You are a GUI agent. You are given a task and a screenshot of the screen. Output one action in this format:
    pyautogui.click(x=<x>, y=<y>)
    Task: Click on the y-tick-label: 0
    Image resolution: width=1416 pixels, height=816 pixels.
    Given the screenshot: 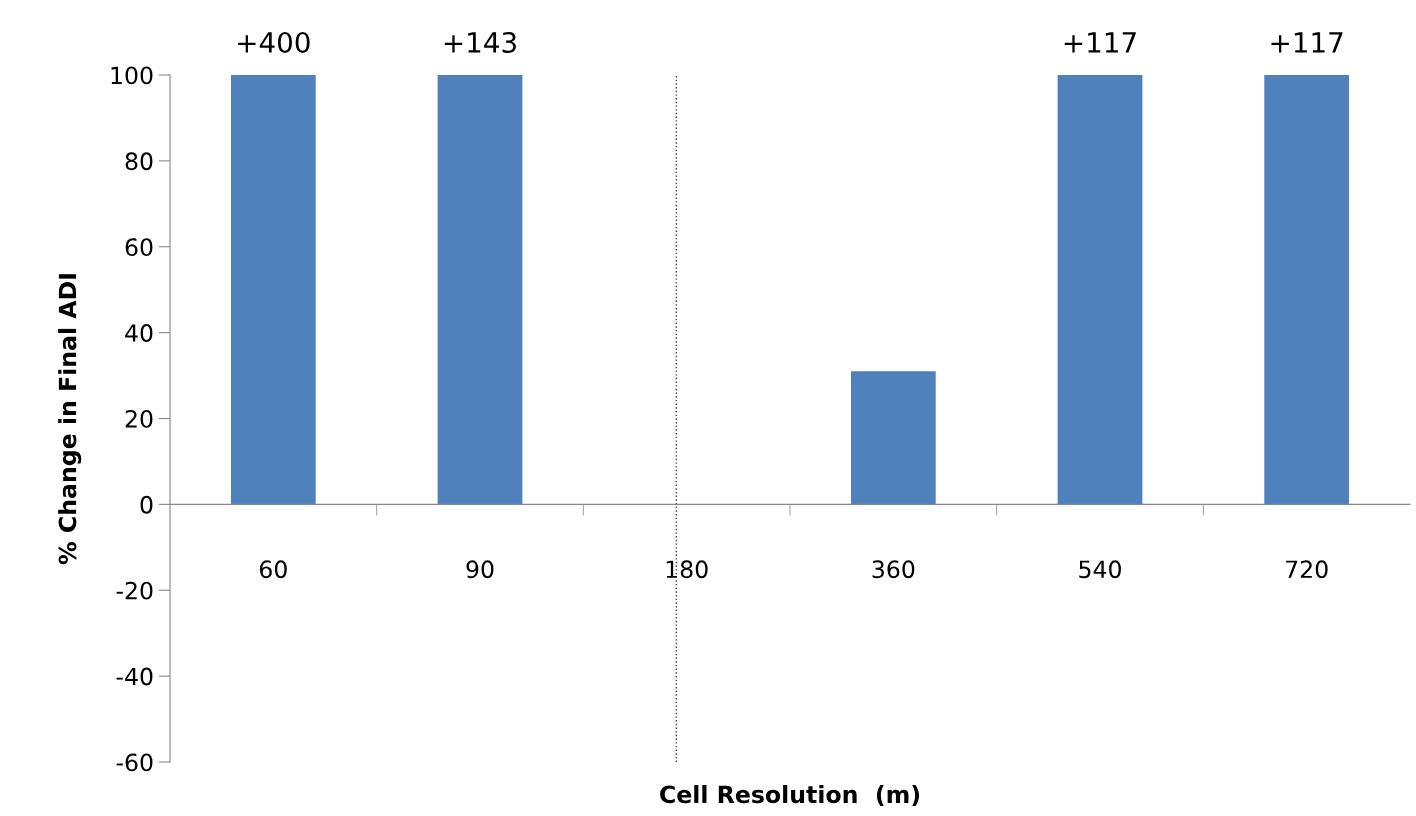 What is the action you would take?
    pyautogui.click(x=146, y=504)
    